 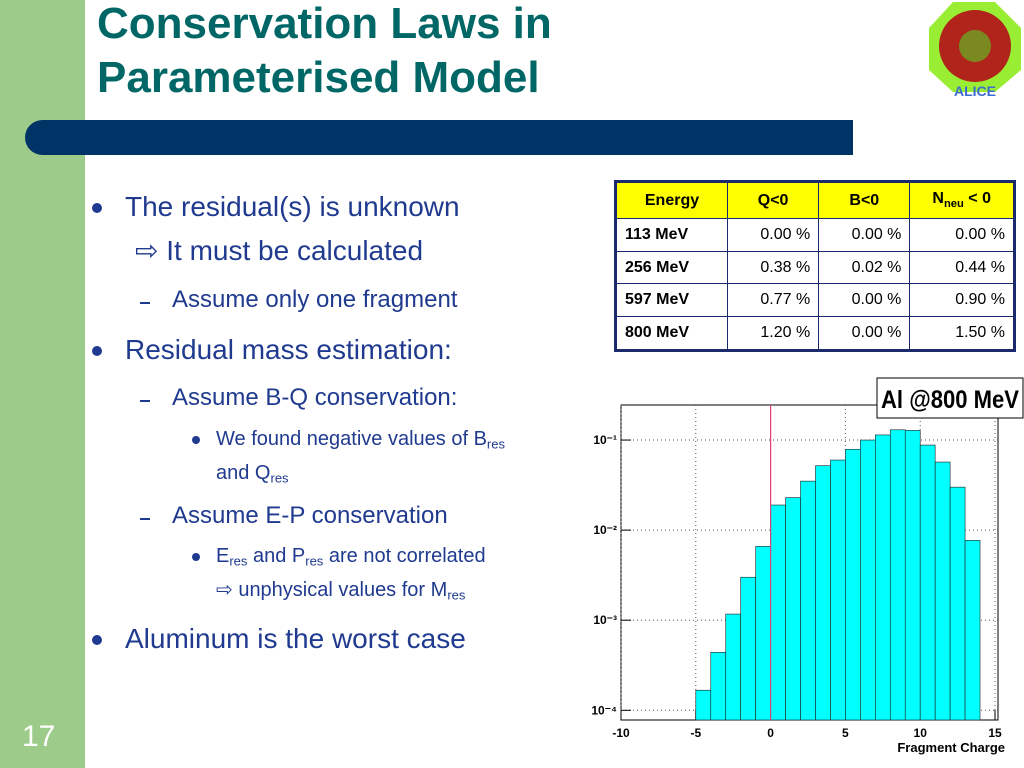 I want to click on title: Parameterised Model, so click(x=318, y=77).